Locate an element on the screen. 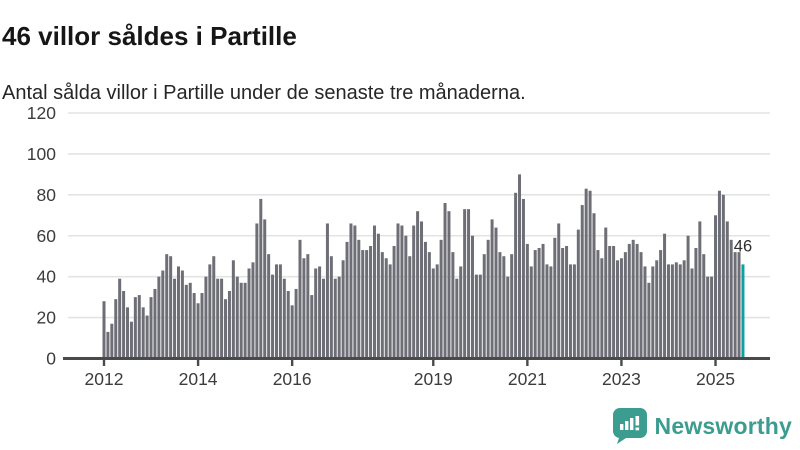 The image size is (800, 450). page-title: 46 villor såldes i Partille is located at coordinates (149, 36).